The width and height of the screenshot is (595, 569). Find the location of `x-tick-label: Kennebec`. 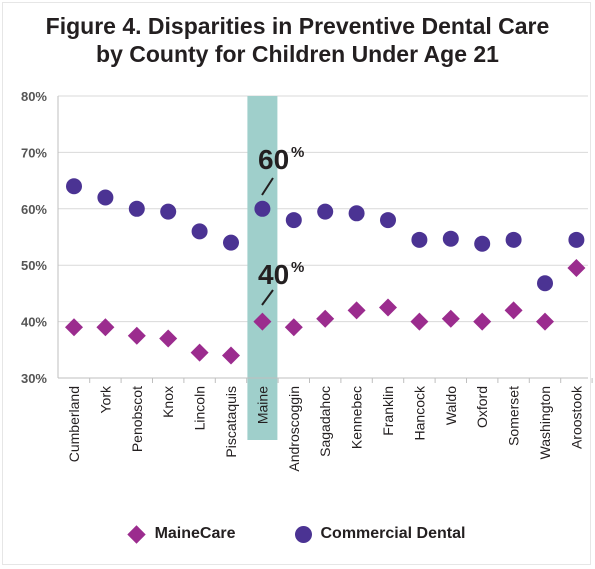

x-tick-label: Kennebec is located at coordinates (357, 417).